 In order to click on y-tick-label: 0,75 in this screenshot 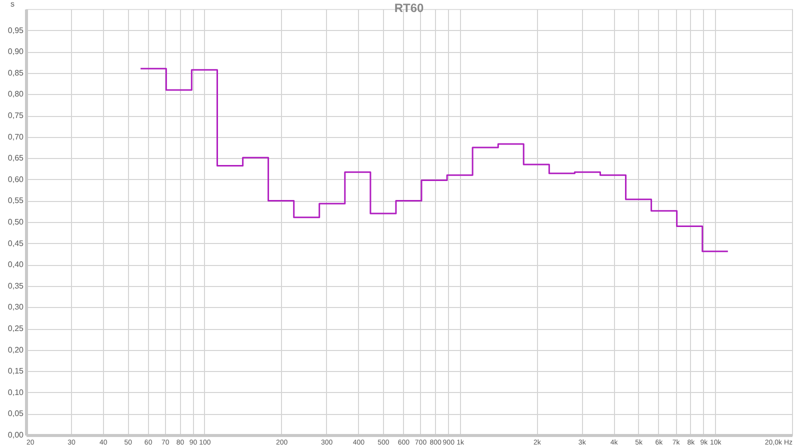, I will do `click(16, 115)`.